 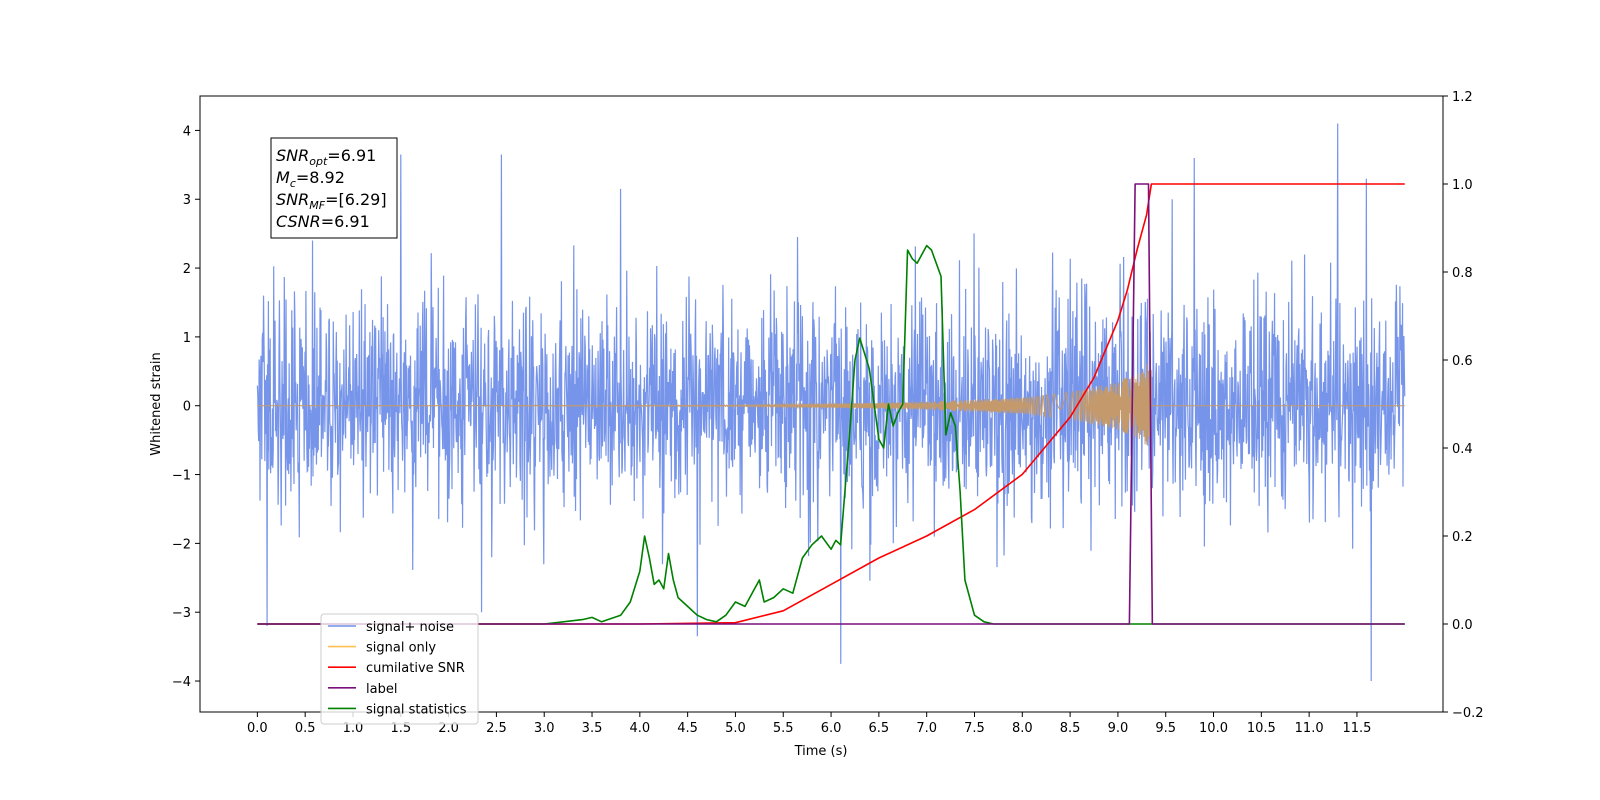 What do you see at coordinates (926, 728) in the screenshot?
I see `x-tick-label: 7.0` at bounding box center [926, 728].